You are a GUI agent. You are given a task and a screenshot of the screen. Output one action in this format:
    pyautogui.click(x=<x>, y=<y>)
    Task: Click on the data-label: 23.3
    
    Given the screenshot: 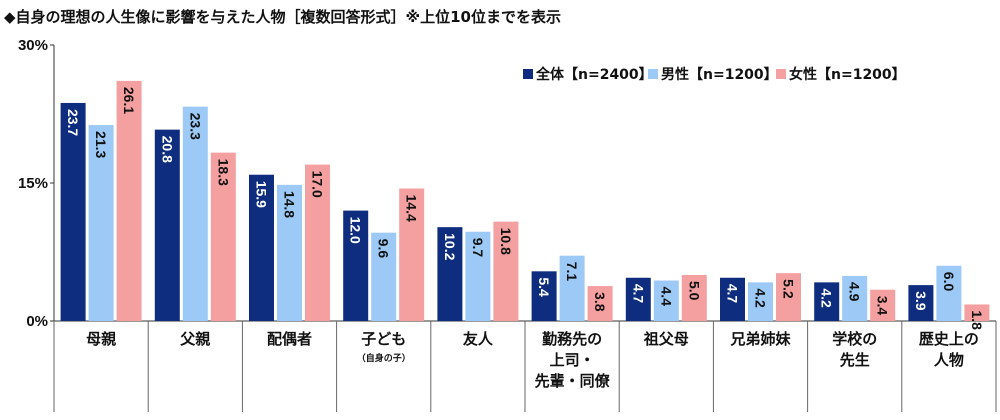 What is the action you would take?
    pyautogui.click(x=195, y=126)
    